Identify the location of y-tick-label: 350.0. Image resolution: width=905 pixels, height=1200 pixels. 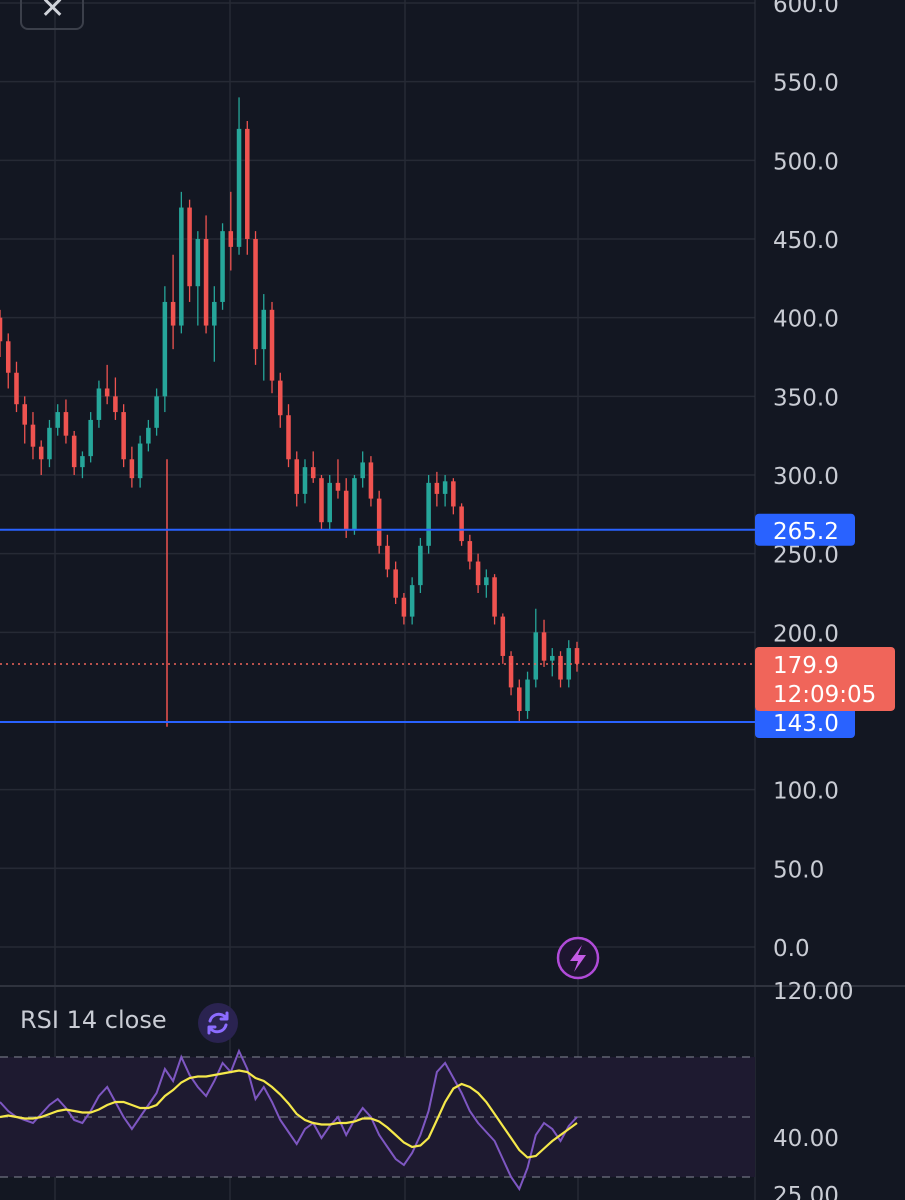
(806, 398).